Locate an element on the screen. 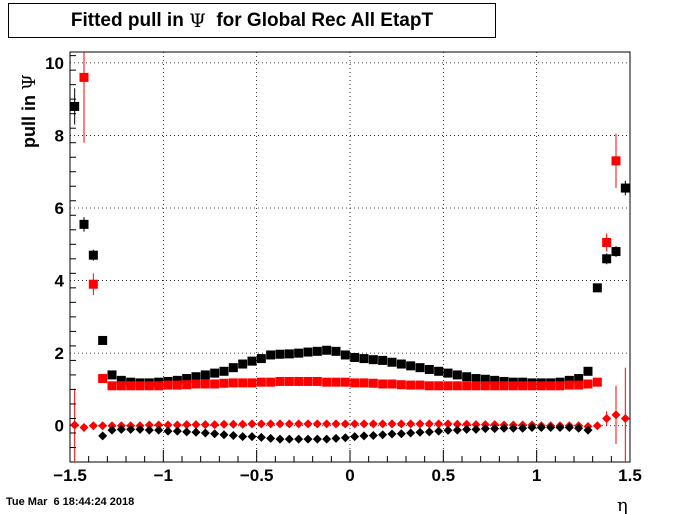 This screenshot has width=700, height=514. timestamp: Tue Mar 6 18:44:24 2018 is located at coordinates (70, 502).